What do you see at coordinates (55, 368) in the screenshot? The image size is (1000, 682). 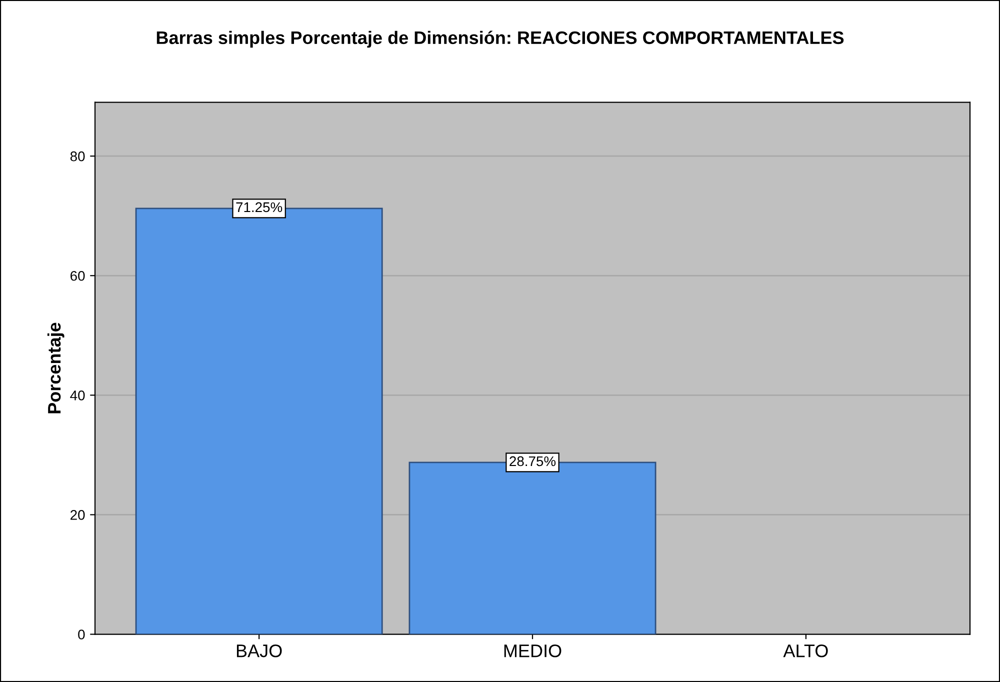 I see `y-axis-title: Porcentaje` at bounding box center [55, 368].